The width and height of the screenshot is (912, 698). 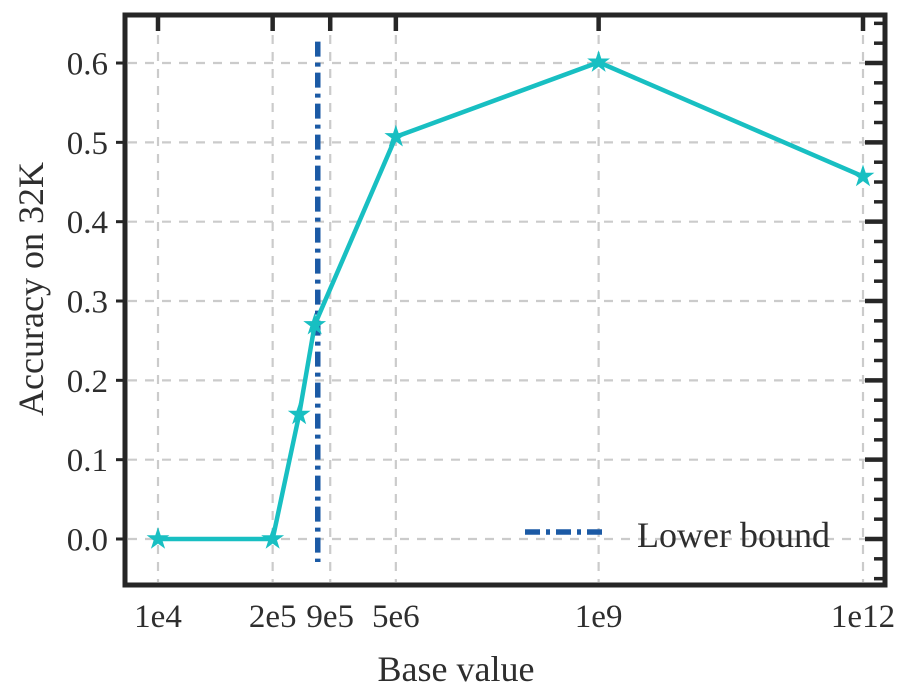 I want to click on y-axis-label: Accuracy on 32K, so click(x=31, y=289).